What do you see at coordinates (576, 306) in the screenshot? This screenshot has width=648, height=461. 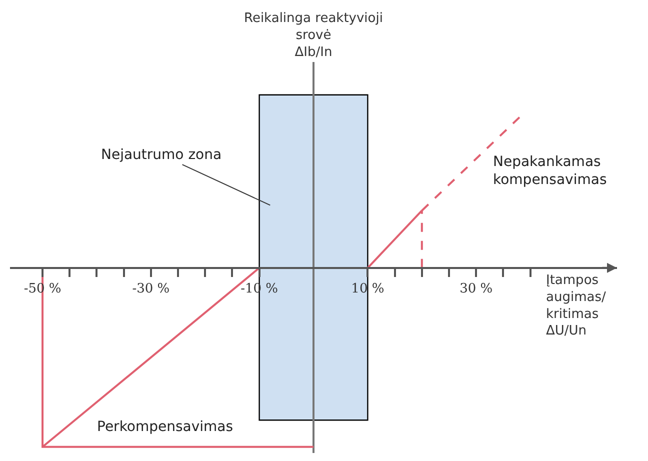 I see `x-axis-title: Įtampos augimas/ kritimas ΔU/Un` at bounding box center [576, 306].